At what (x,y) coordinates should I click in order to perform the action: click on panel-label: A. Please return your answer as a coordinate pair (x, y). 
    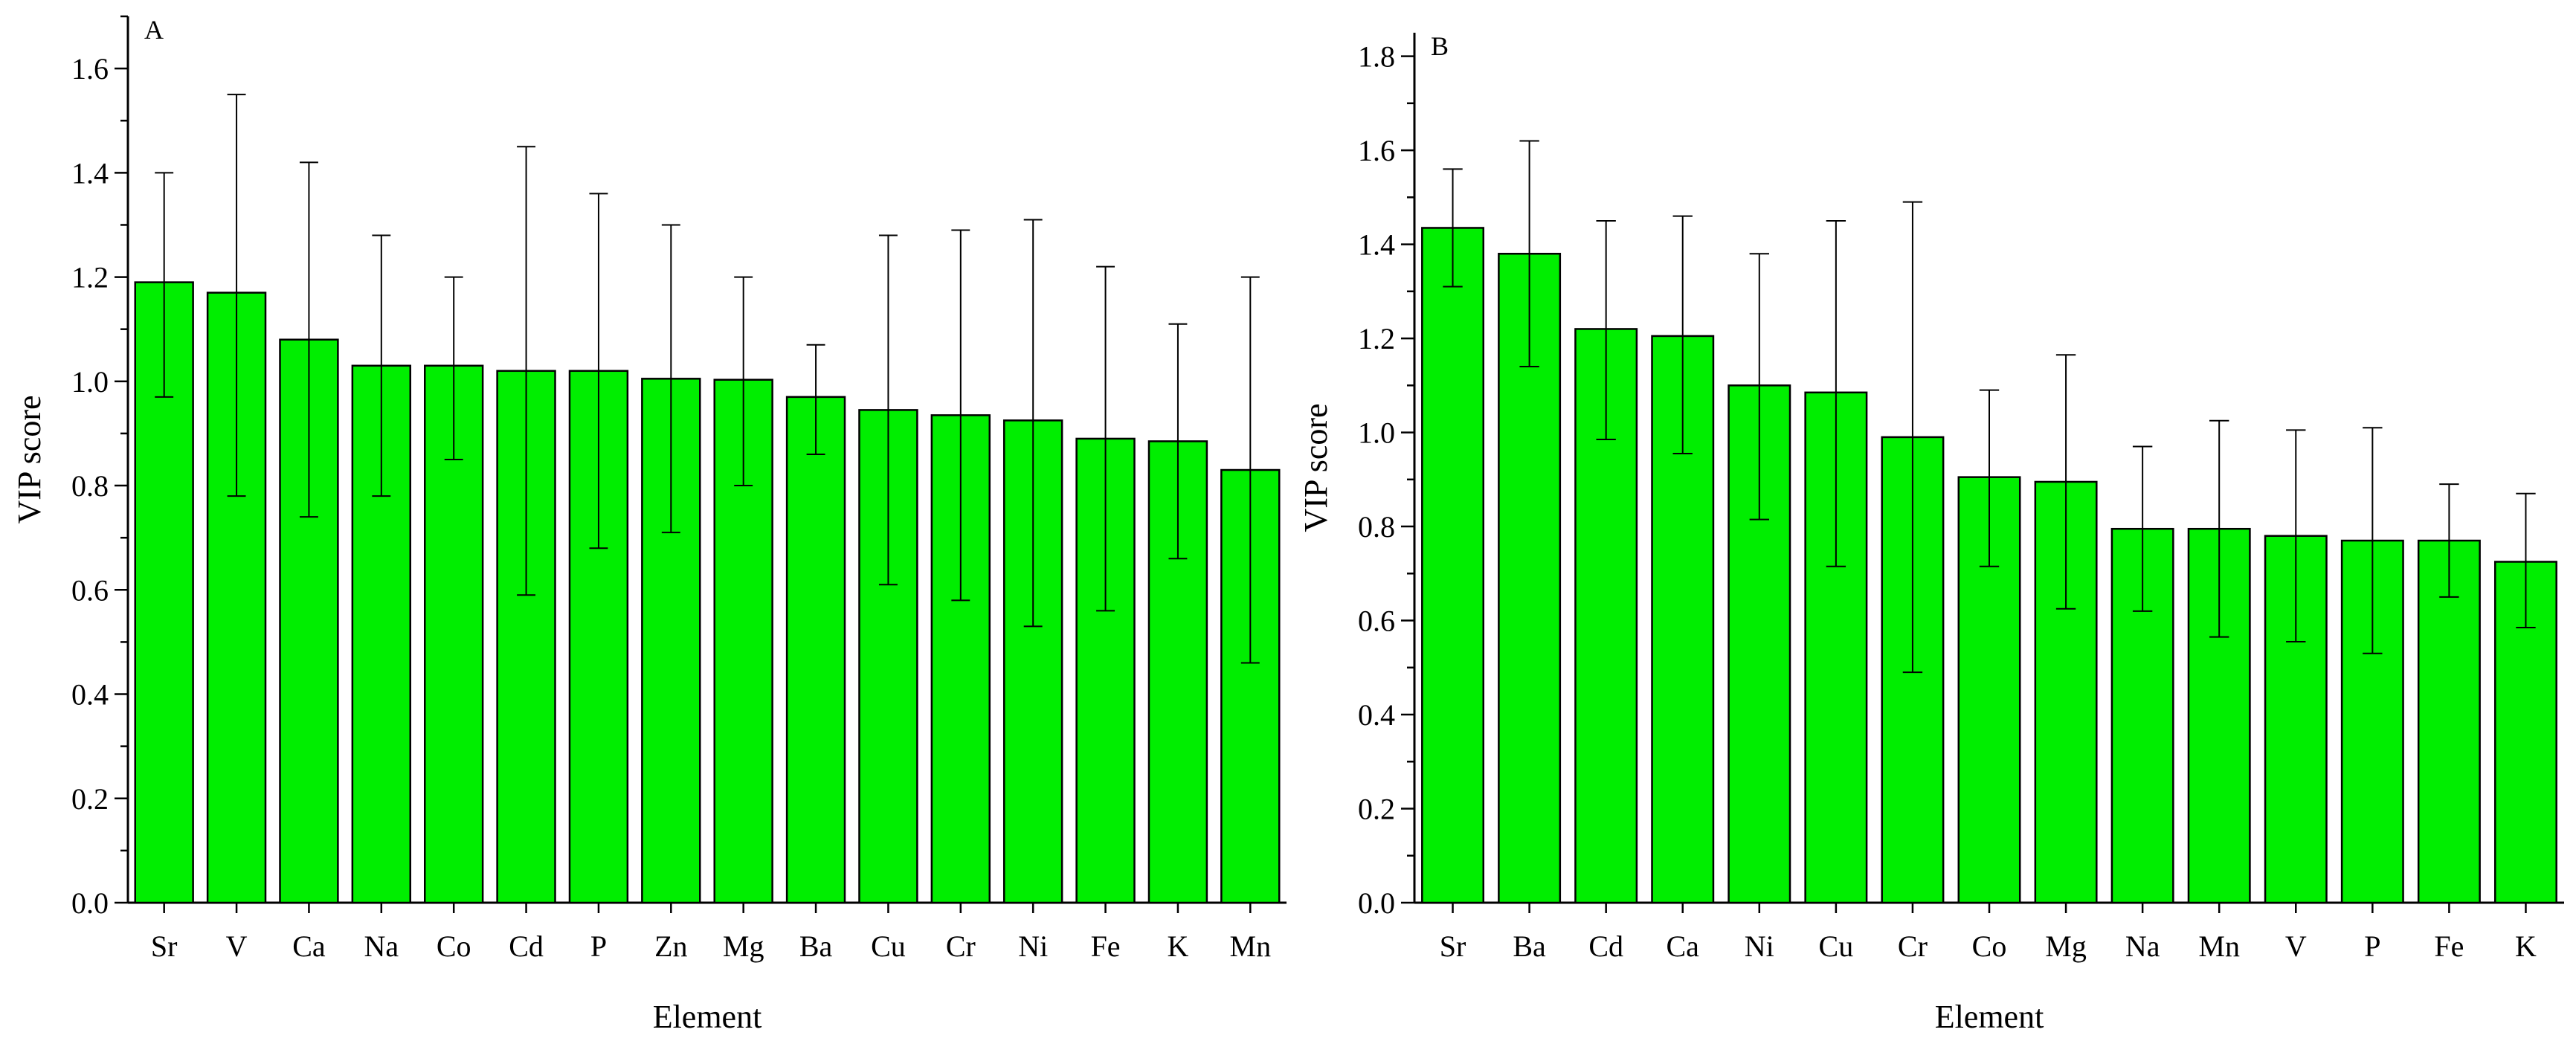
    Looking at the image, I should click on (154, 30).